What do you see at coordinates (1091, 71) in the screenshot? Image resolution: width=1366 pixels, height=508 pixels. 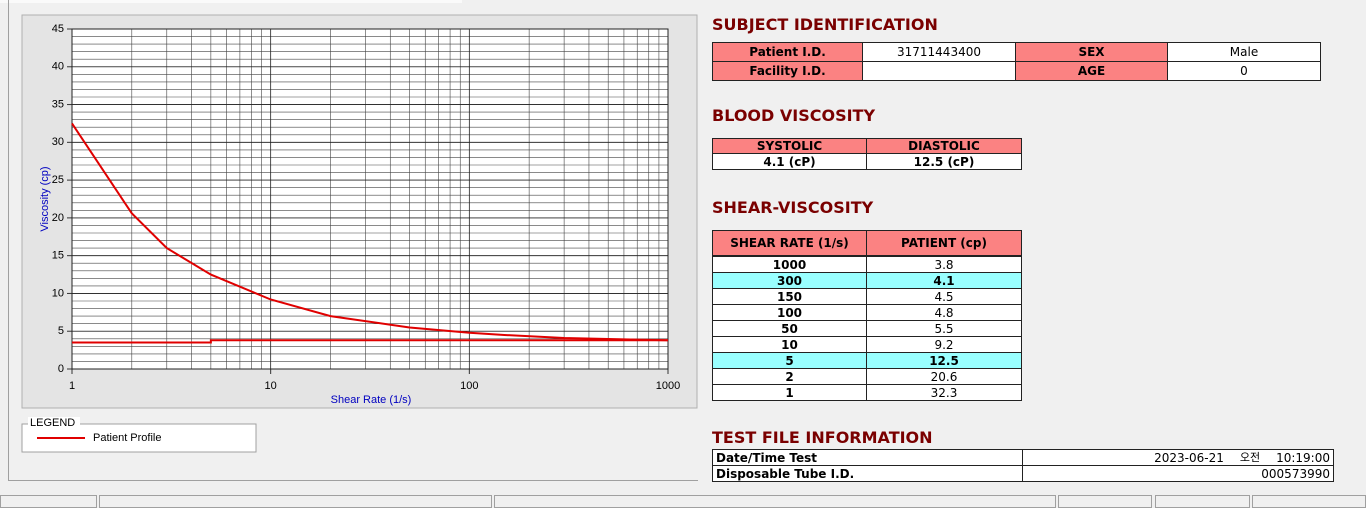 I see `field-label: AGE` at bounding box center [1091, 71].